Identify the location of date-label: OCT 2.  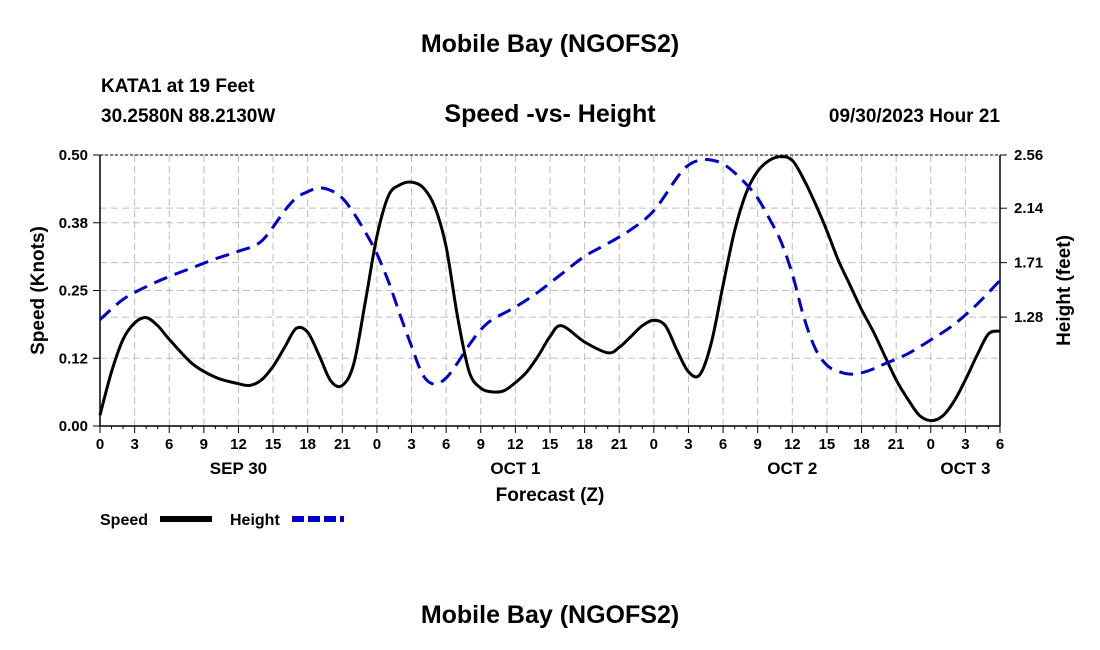
(792, 468).